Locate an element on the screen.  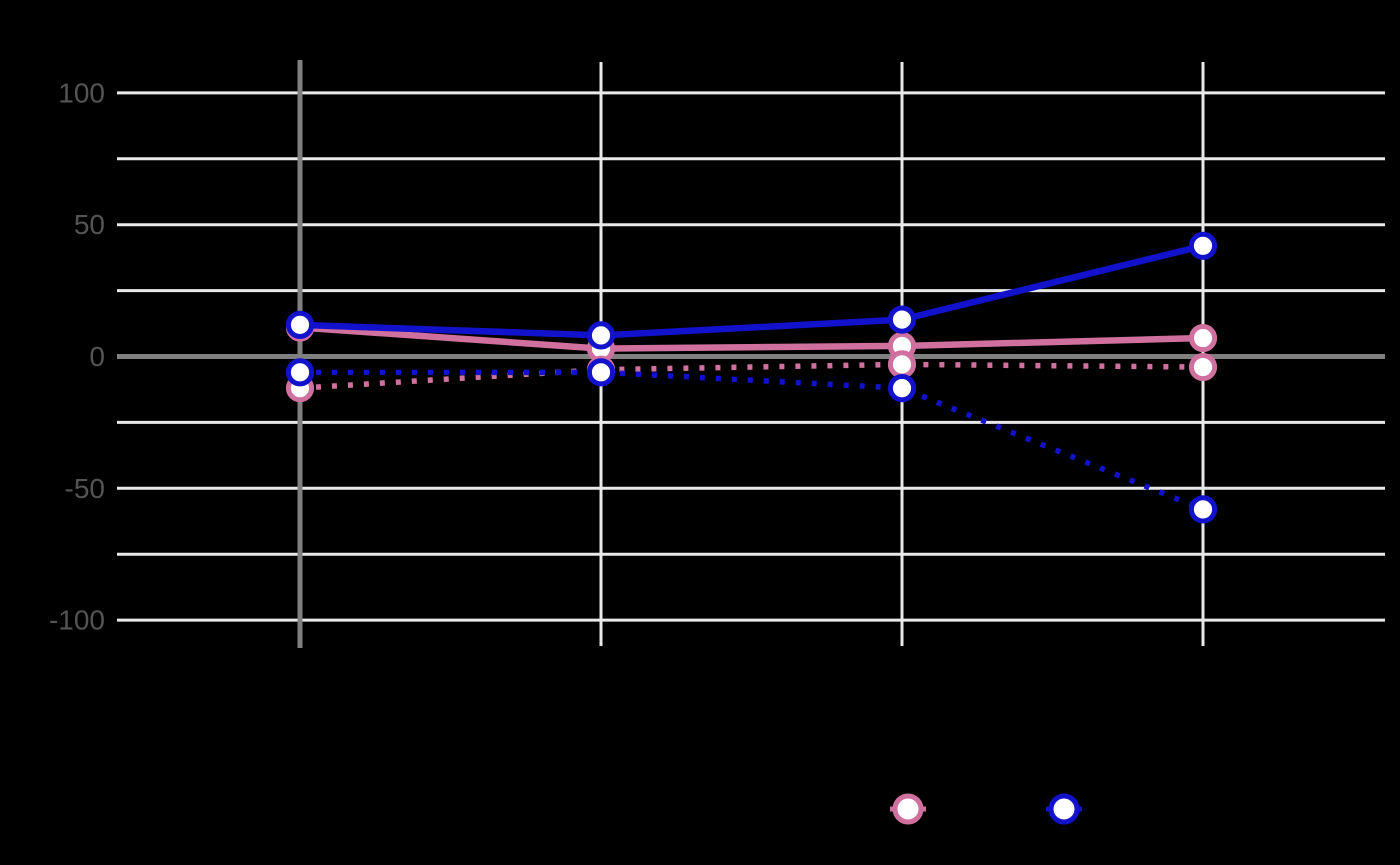
series-line-blue-solid is located at coordinates (751, 290).